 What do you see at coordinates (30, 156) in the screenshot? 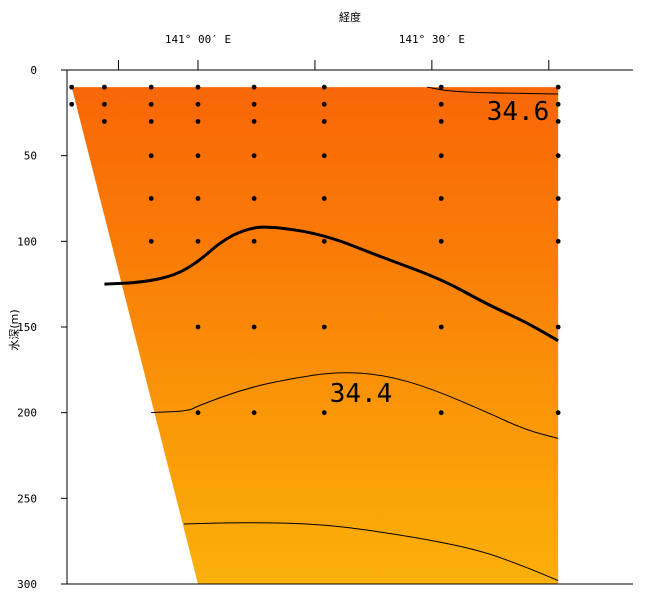
I see `y-tick-label: 50` at bounding box center [30, 156].